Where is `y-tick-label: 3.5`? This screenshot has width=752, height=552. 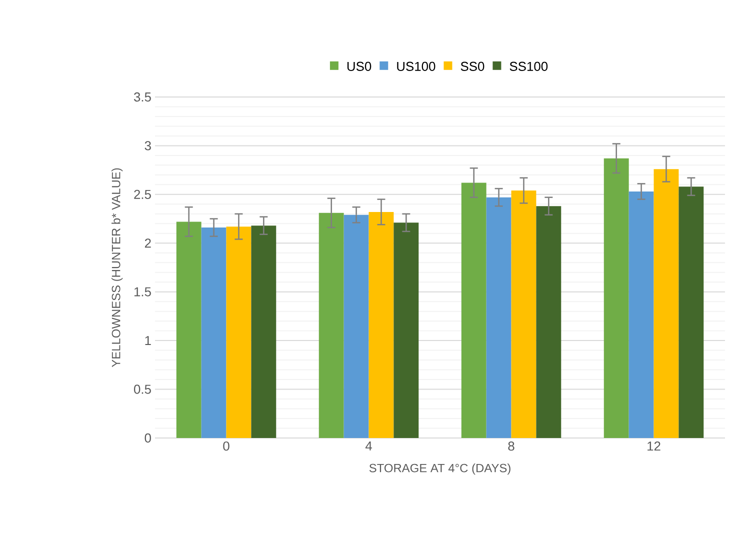
y-tick-label: 3.5 is located at coordinates (142, 97).